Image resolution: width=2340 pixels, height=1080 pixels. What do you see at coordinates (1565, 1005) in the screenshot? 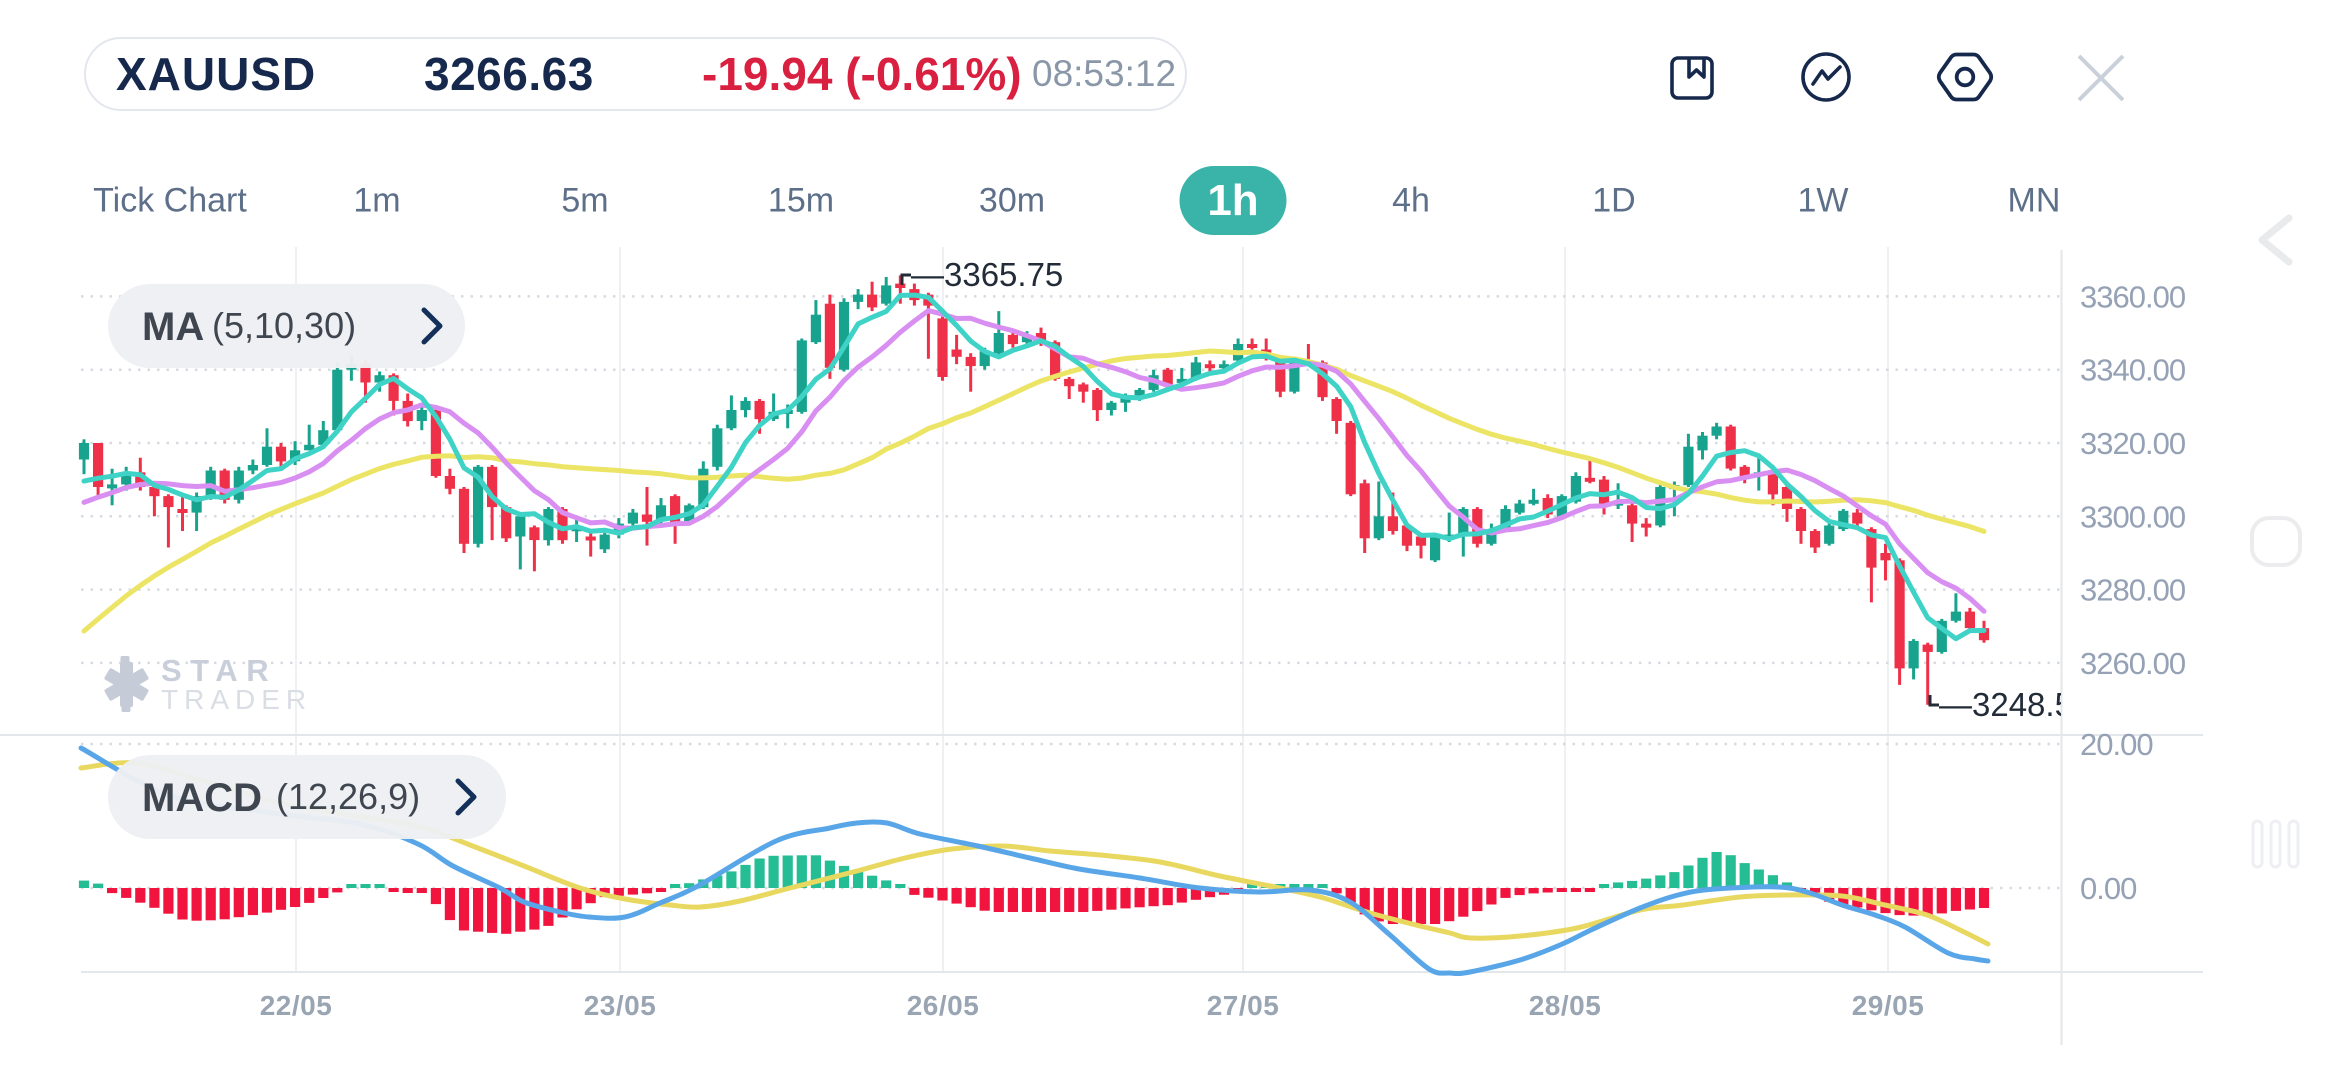
I see `svg-text: 28/05` at bounding box center [1565, 1005].